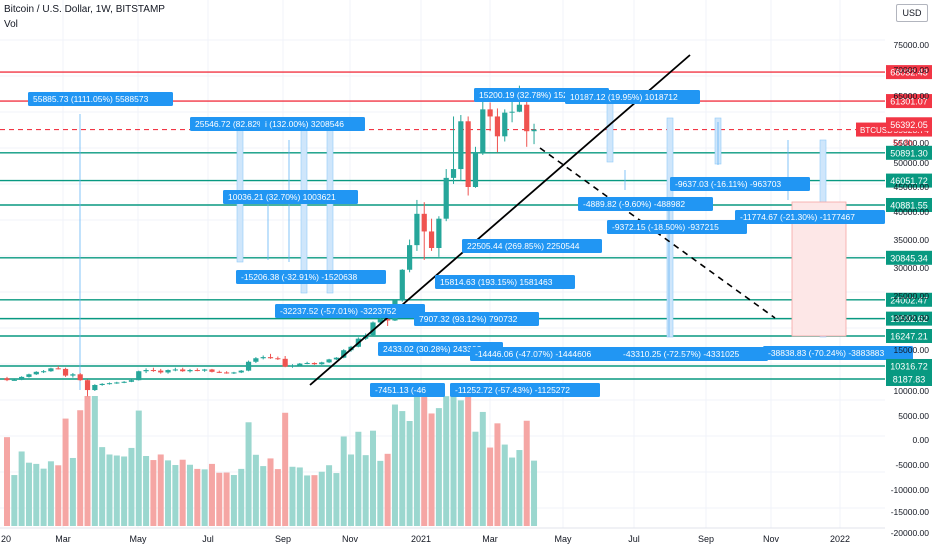  I want to click on currency-button: USD, so click(912, 13).